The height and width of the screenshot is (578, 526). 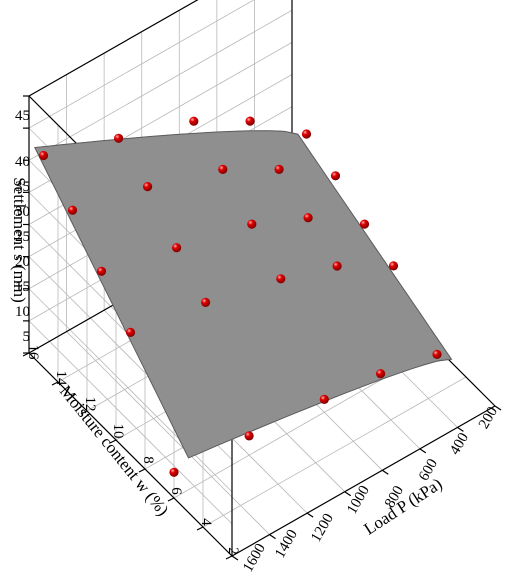 What do you see at coordinates (22, 116) in the screenshot?
I see `z-tick-label: 45` at bounding box center [22, 116].